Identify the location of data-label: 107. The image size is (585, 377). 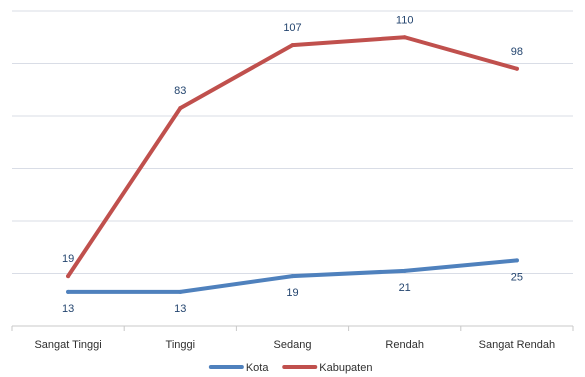
(292, 28).